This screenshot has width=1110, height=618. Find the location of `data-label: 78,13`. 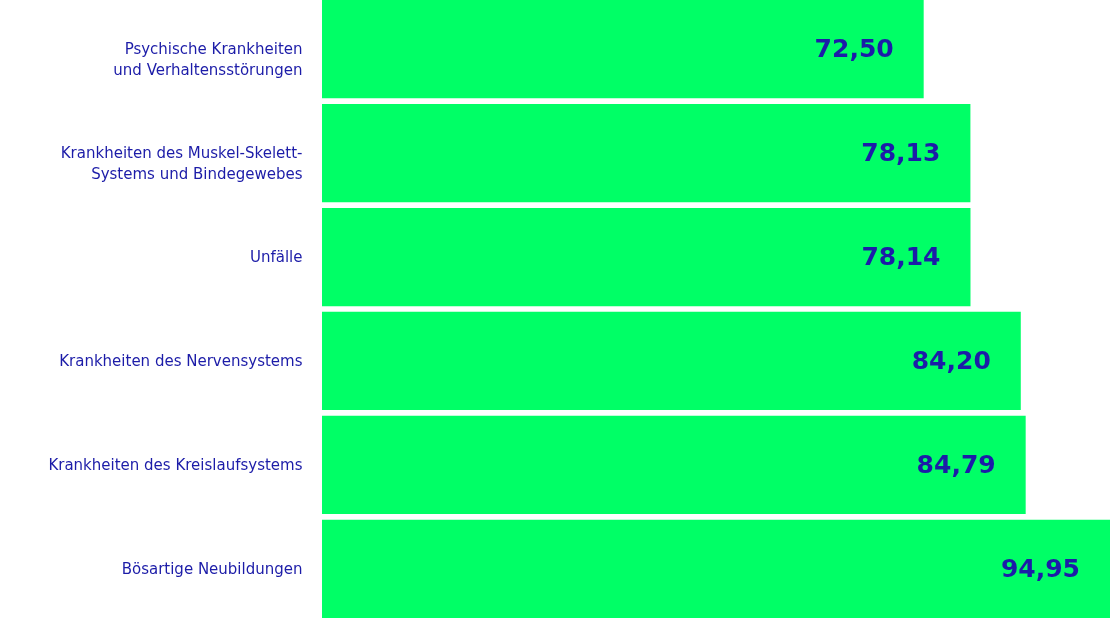

data-label: 78,13 is located at coordinates (901, 153).